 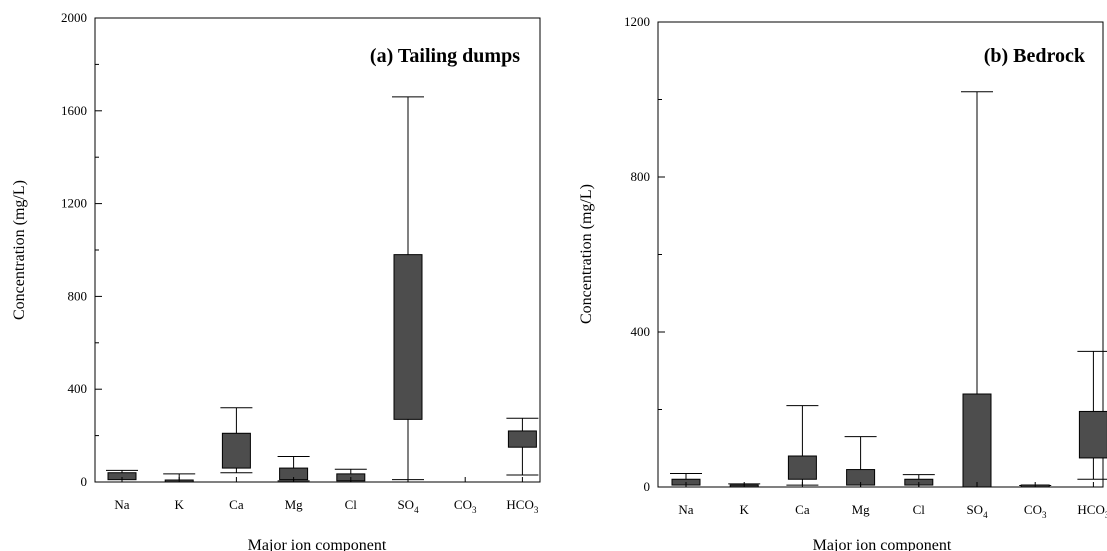 What do you see at coordinates (74, 110) in the screenshot?
I see `y-tick-label: 1600` at bounding box center [74, 110].